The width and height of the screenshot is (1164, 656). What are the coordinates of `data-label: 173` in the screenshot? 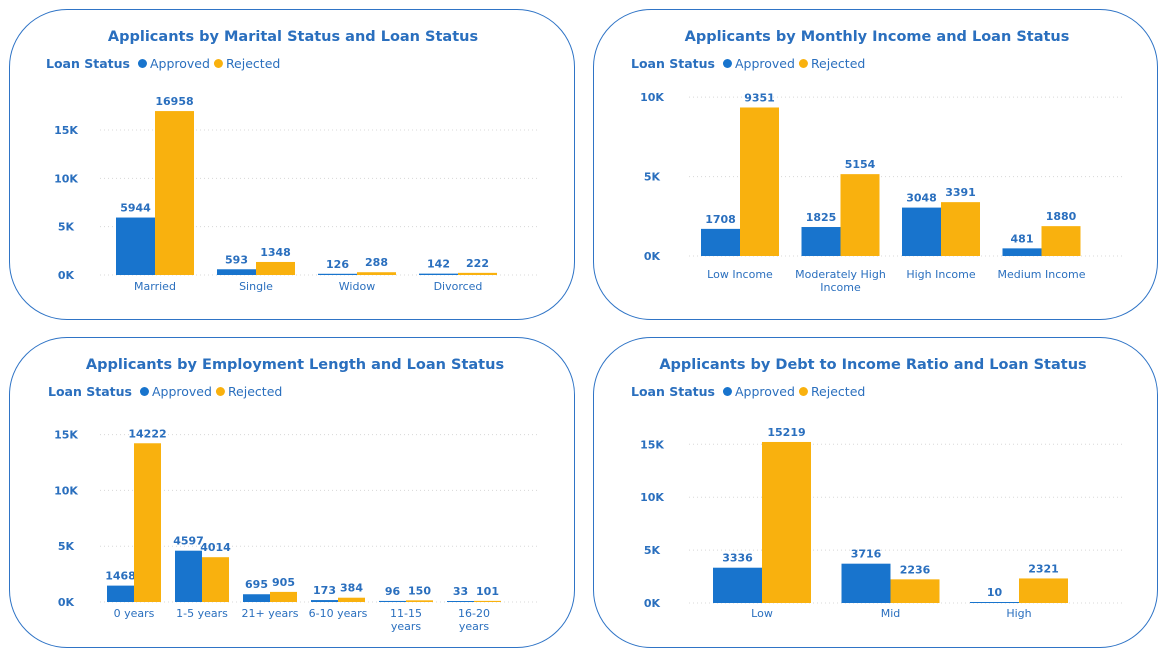 It's located at (324, 590).